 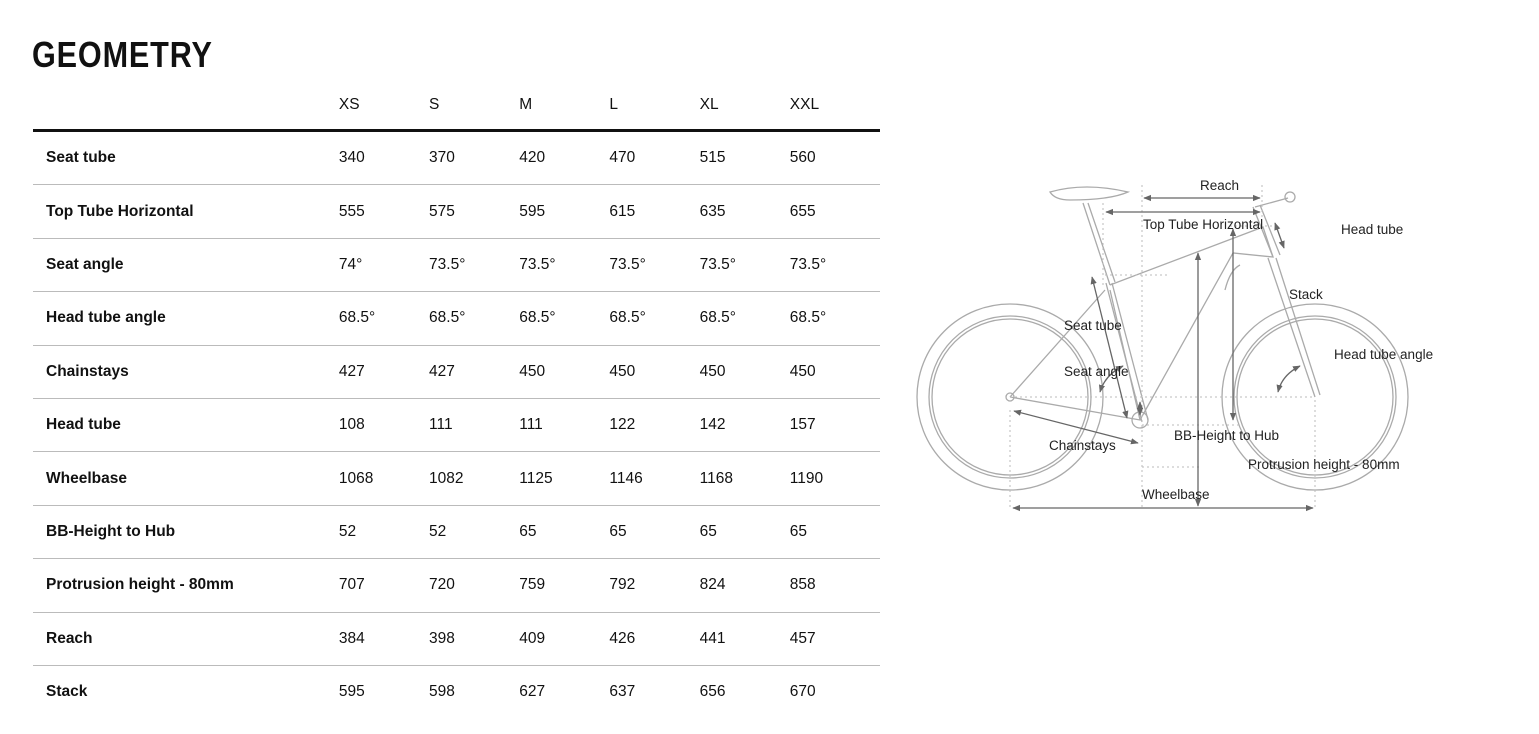 I want to click on row-label: Head tube angle, so click(x=186, y=318).